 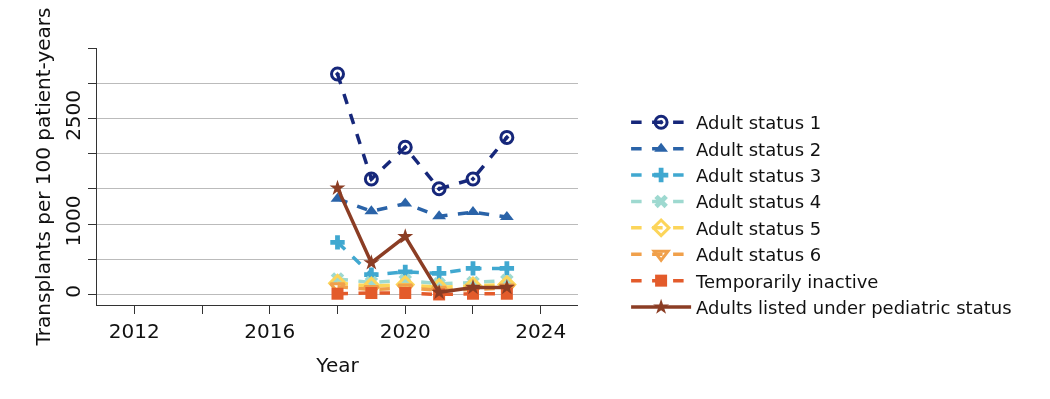 I want to click on legend-label: Adult status 5, so click(x=759, y=228).